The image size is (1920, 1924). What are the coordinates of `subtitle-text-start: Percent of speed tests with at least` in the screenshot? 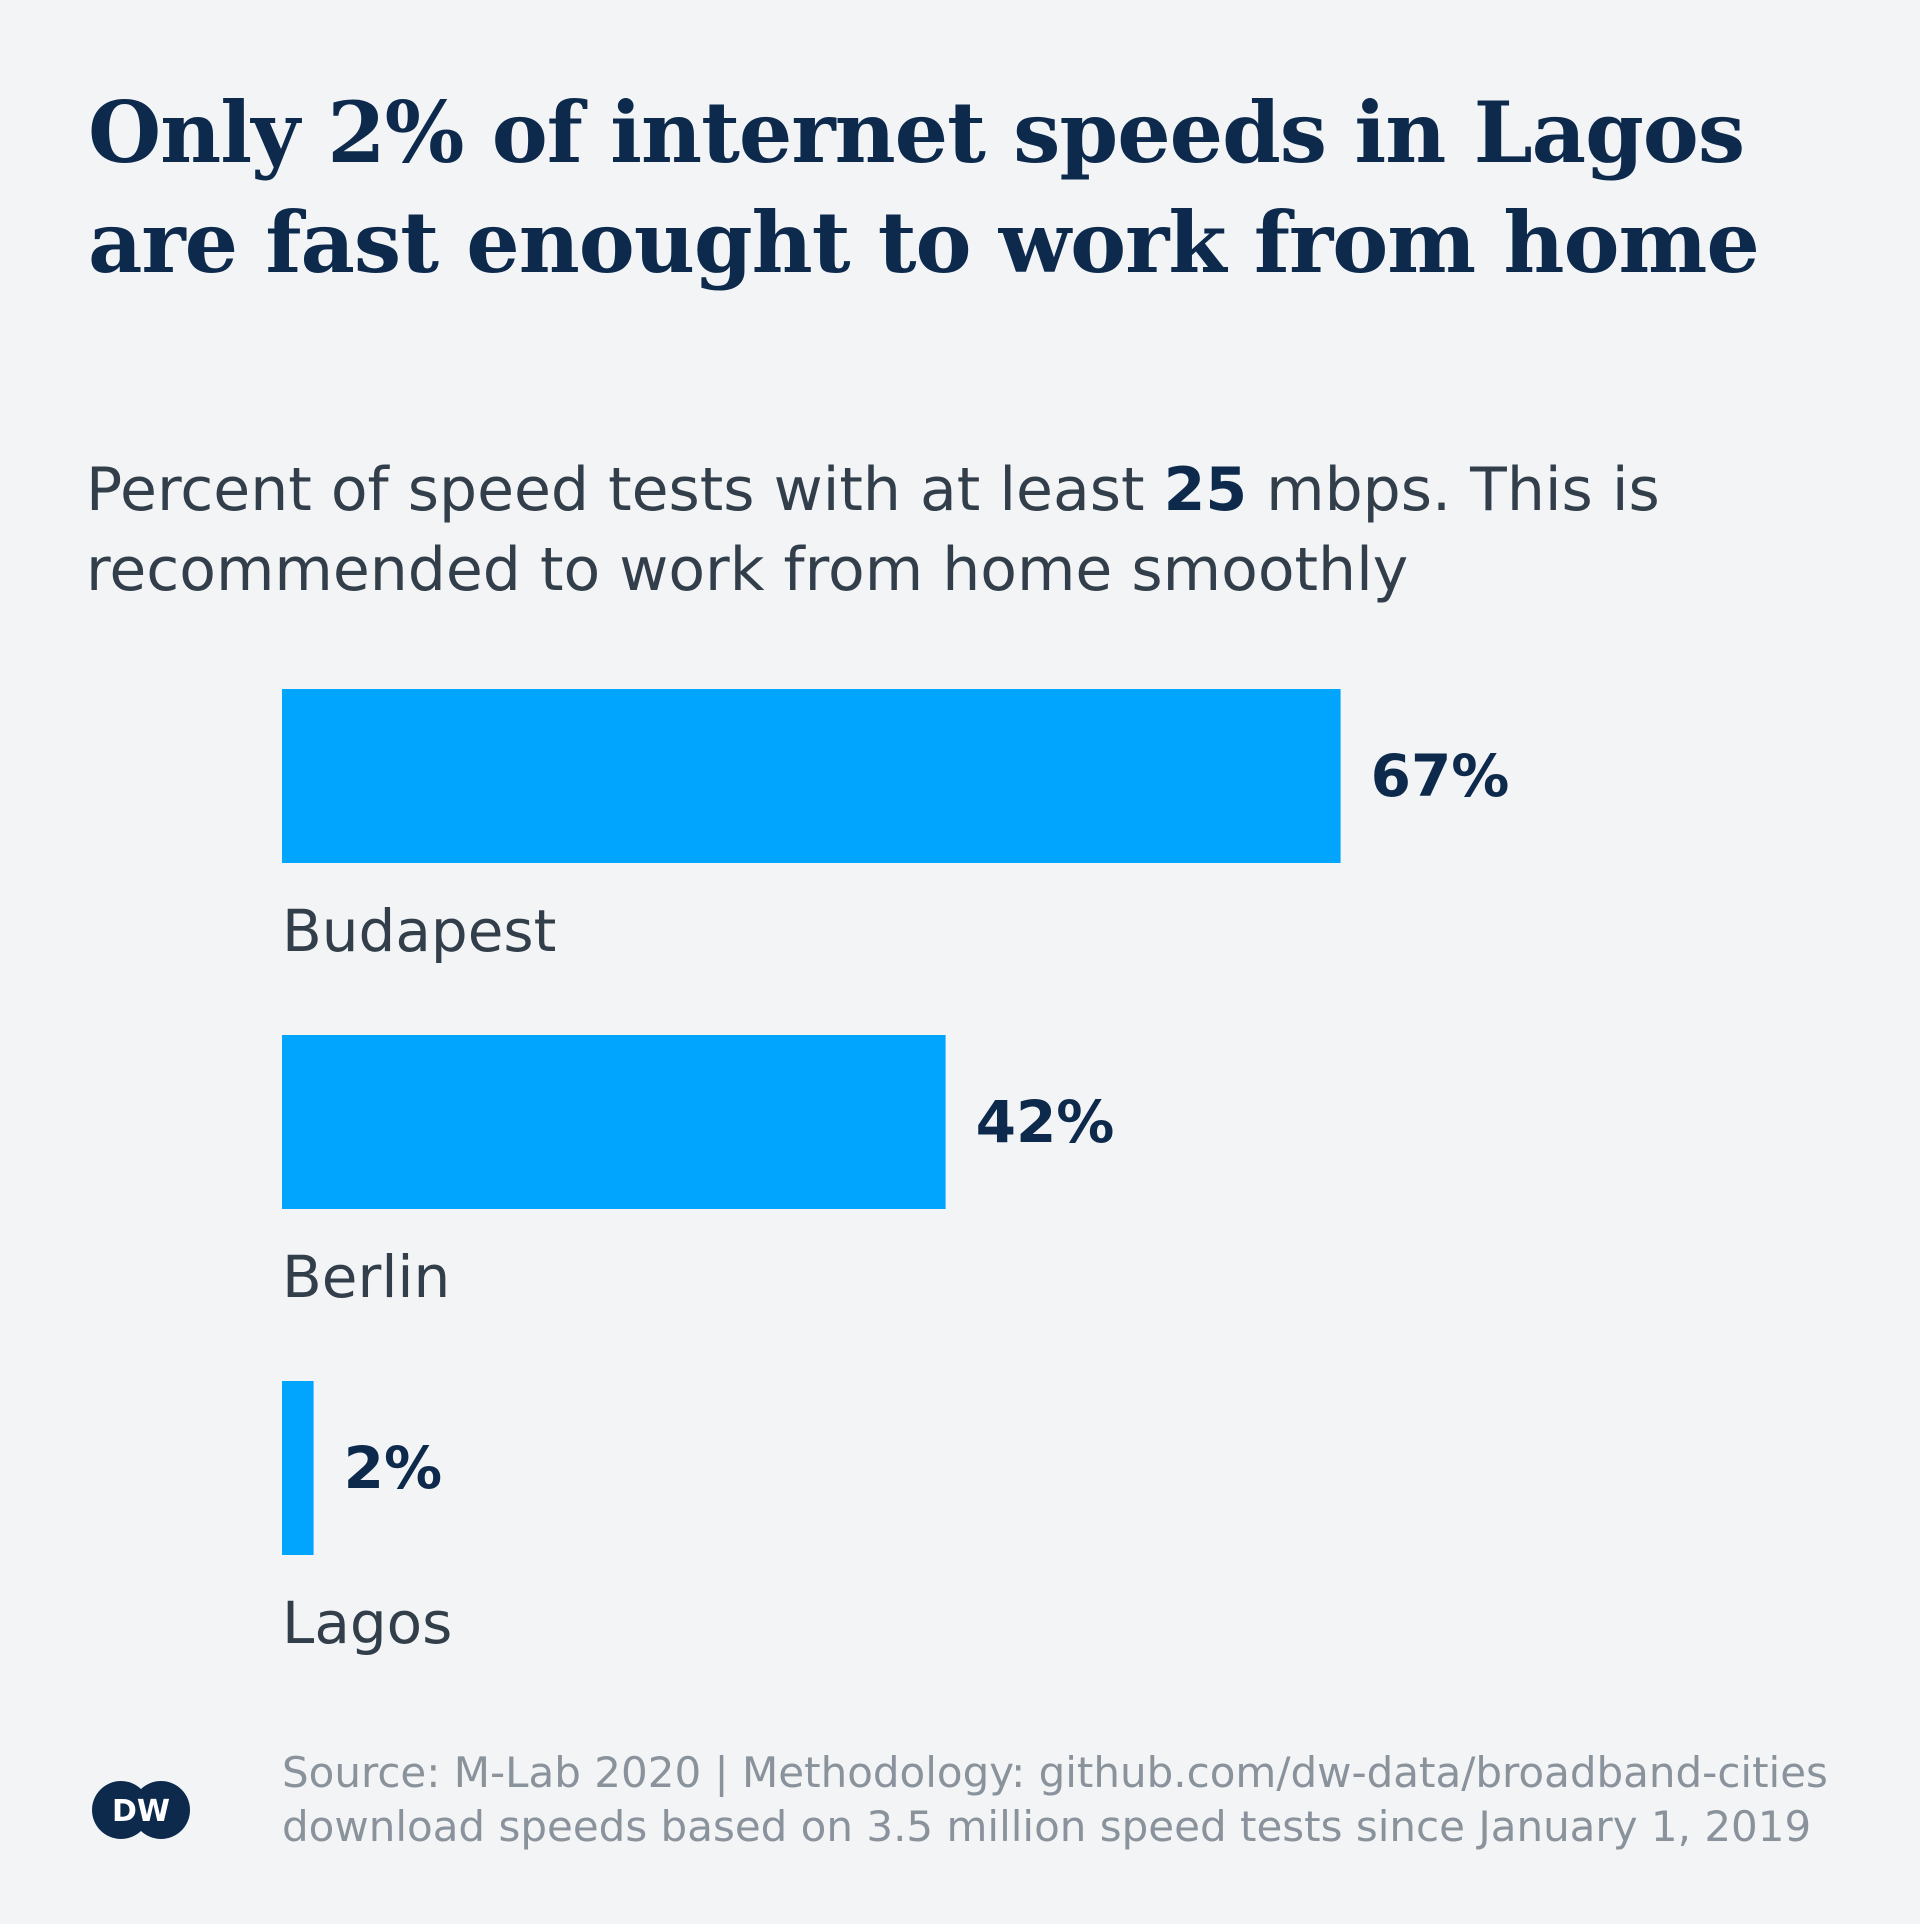 It's located at (625, 490).